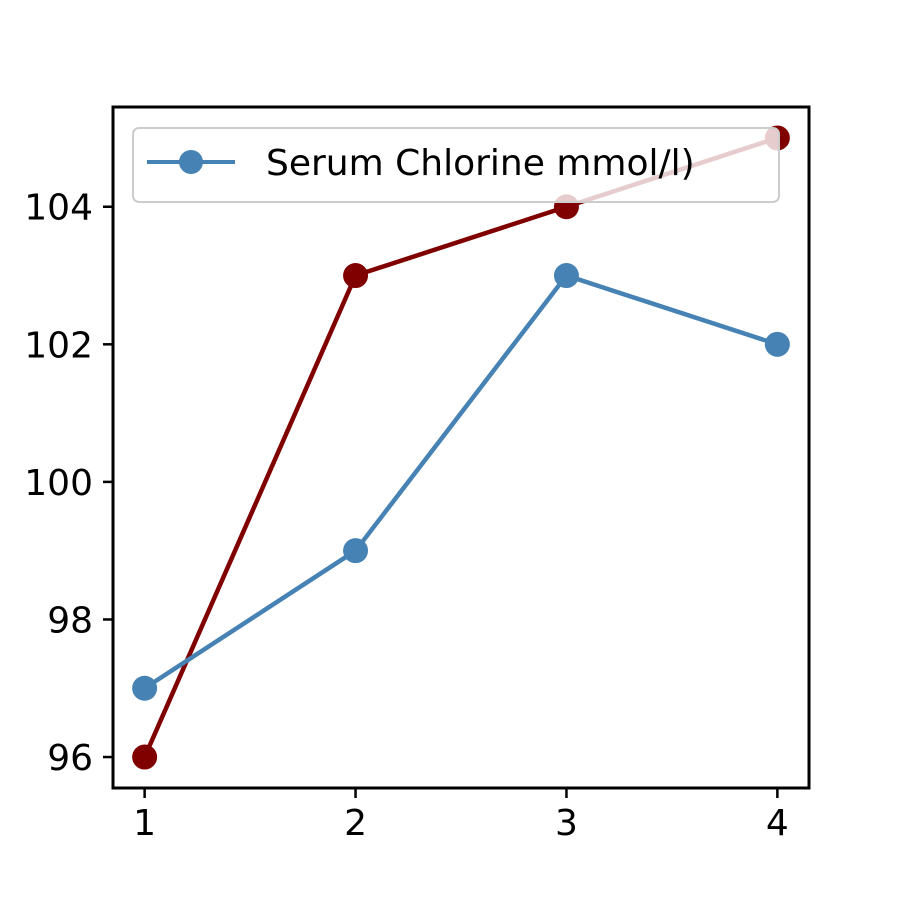 This screenshot has width=900, height=900. I want to click on x-axis: 1 2 3 4, so click(461, 816).